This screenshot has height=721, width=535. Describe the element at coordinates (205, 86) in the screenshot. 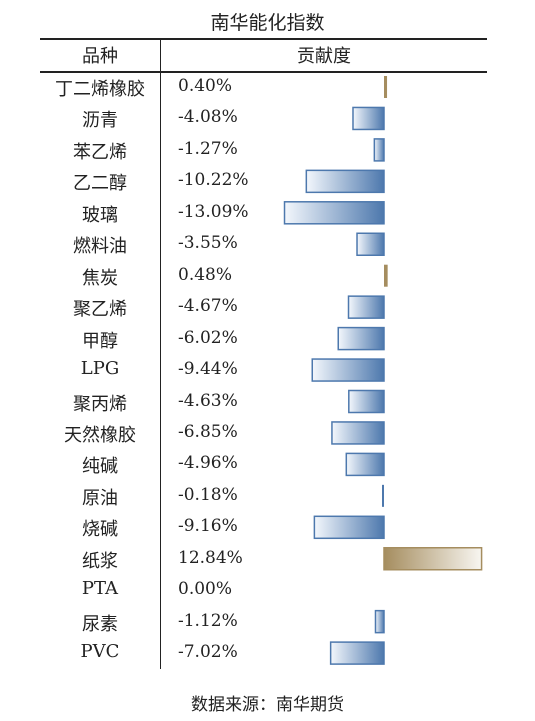

I see `row-value: 0.40%` at that location.